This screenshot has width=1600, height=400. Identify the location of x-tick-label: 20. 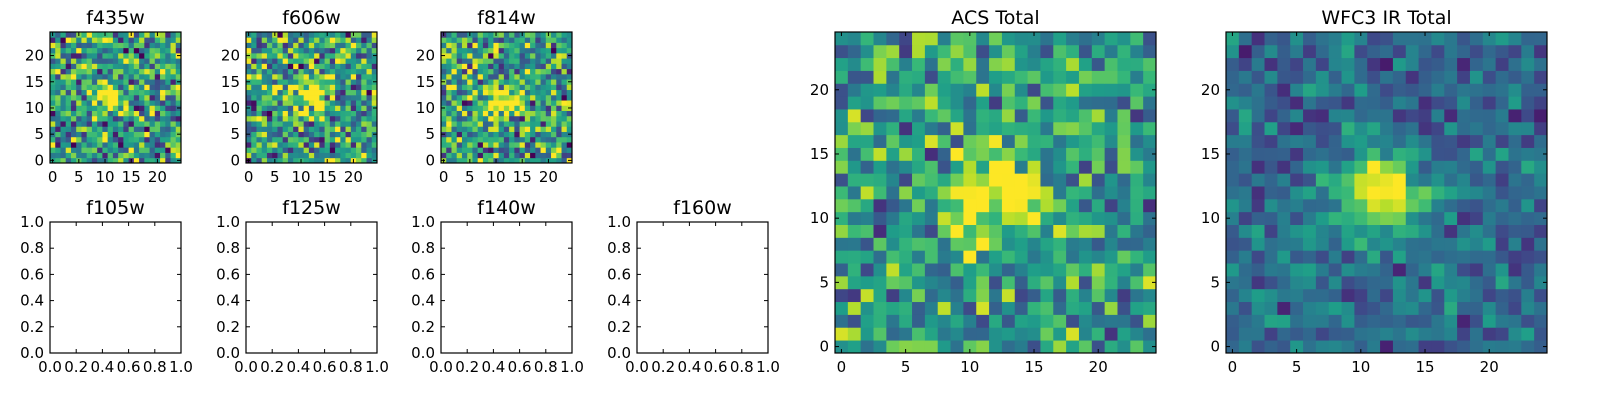
(1489, 367).